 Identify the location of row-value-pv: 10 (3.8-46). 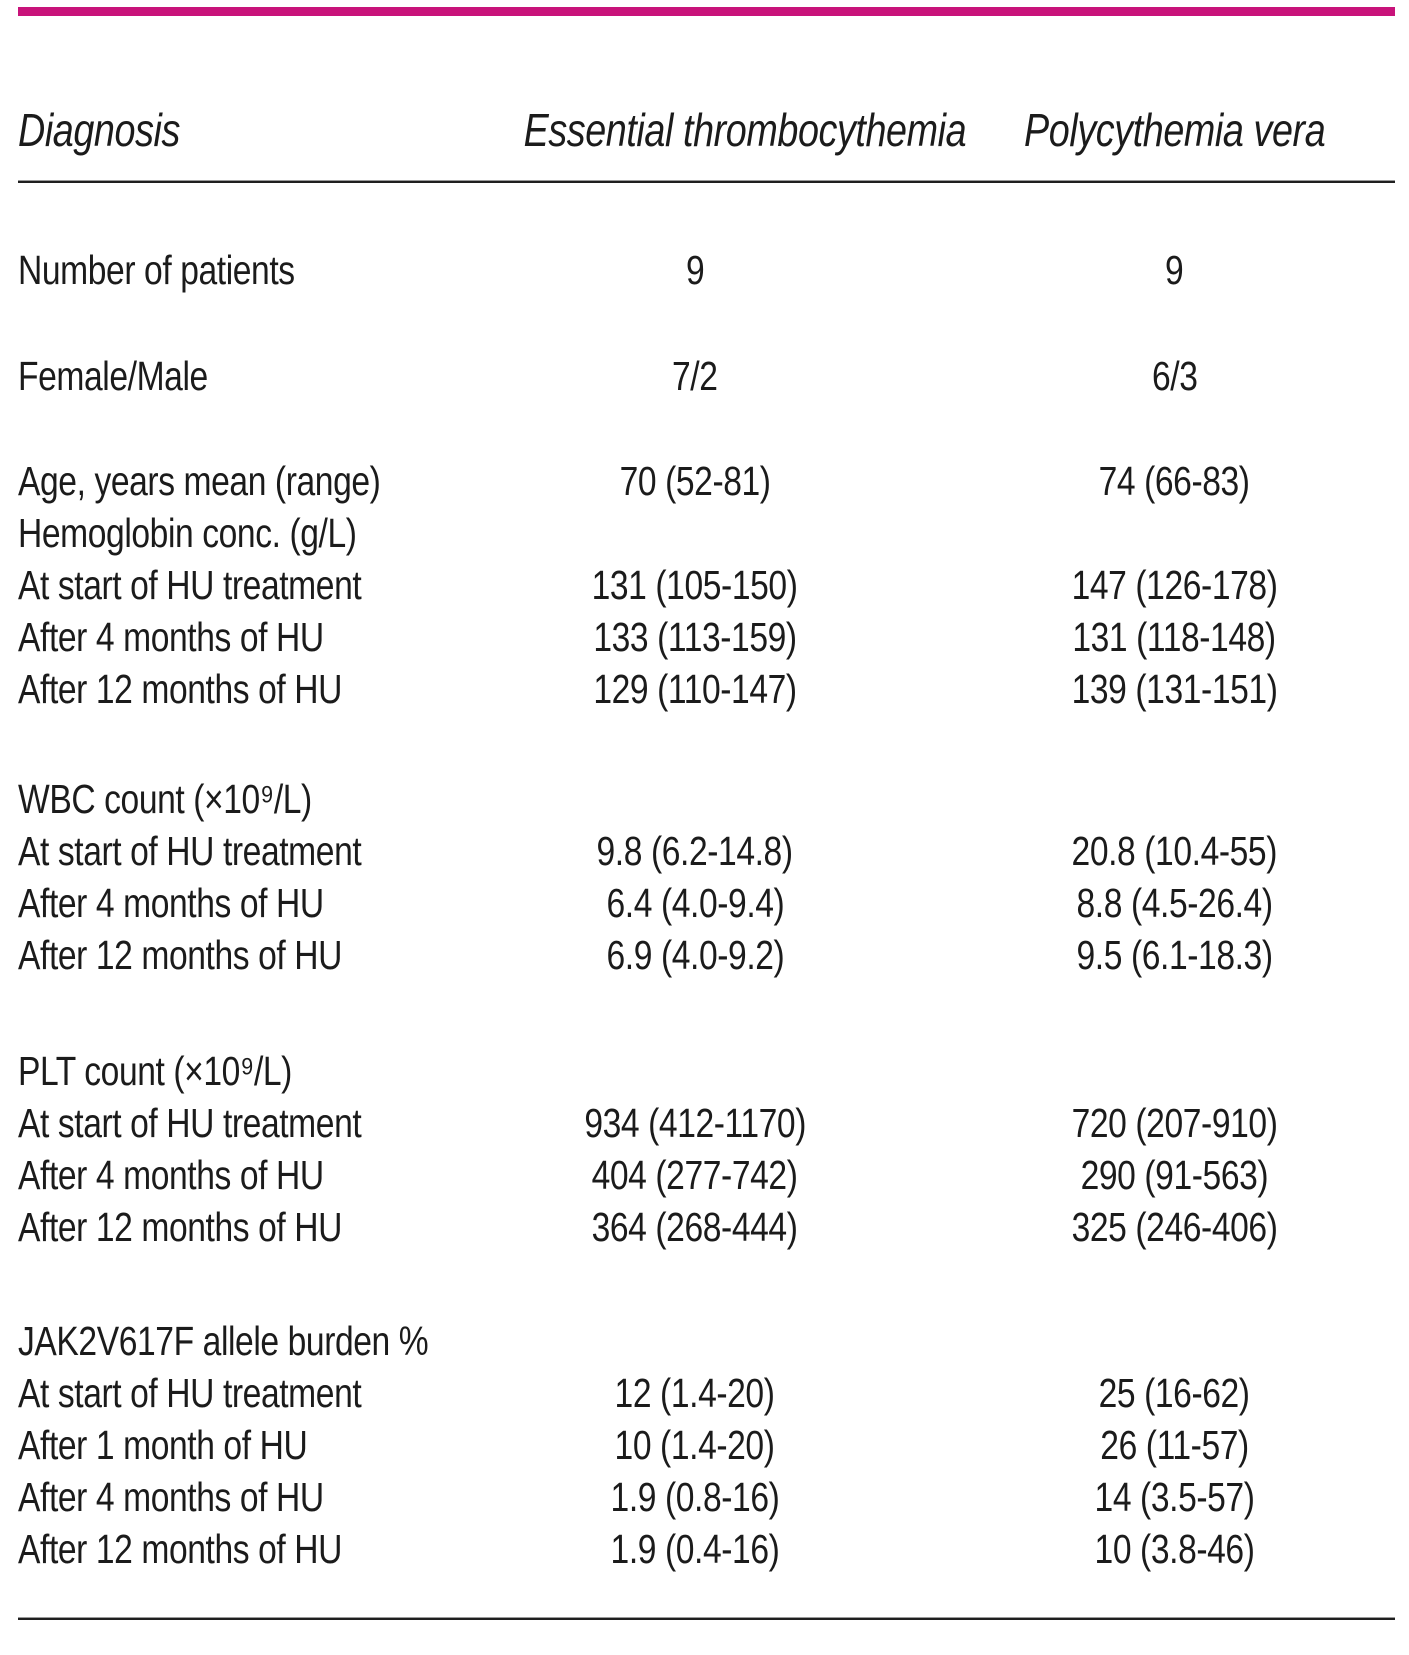
(1162, 1548).